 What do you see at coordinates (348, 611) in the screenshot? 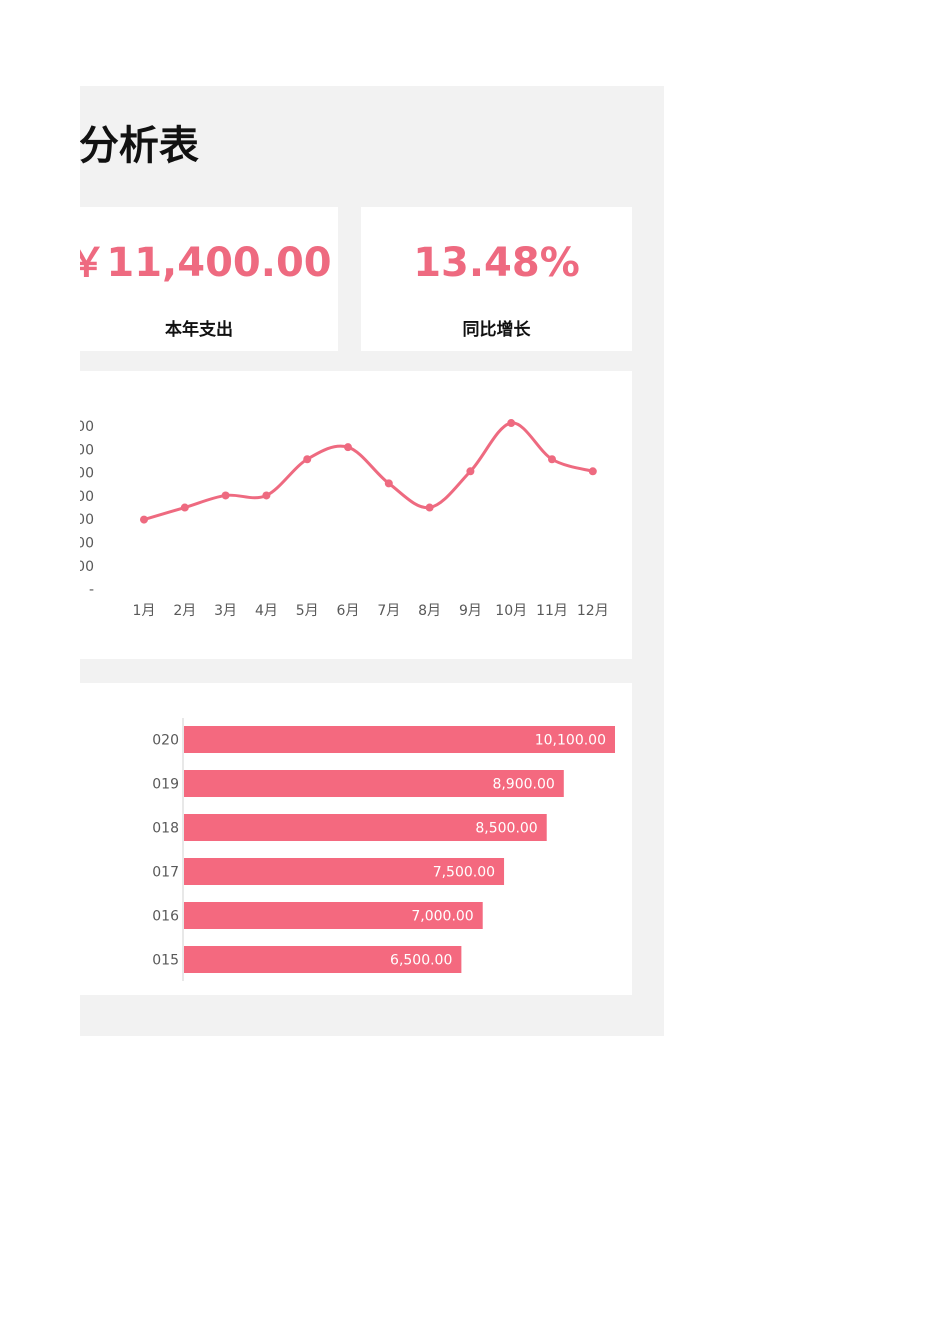
I see `x-tick-label: 6月` at bounding box center [348, 611].